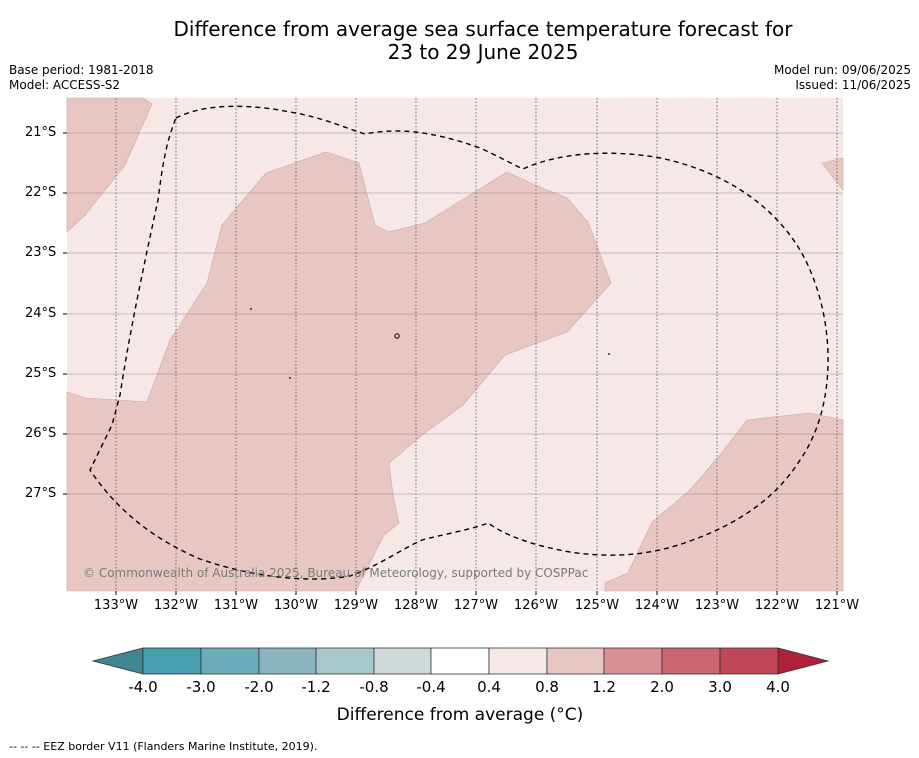 Image resolution: width=919 pixels, height=758 pixels. Describe the element at coordinates (296, 605) in the screenshot. I see `lon-label-130w: 130°W` at that location.